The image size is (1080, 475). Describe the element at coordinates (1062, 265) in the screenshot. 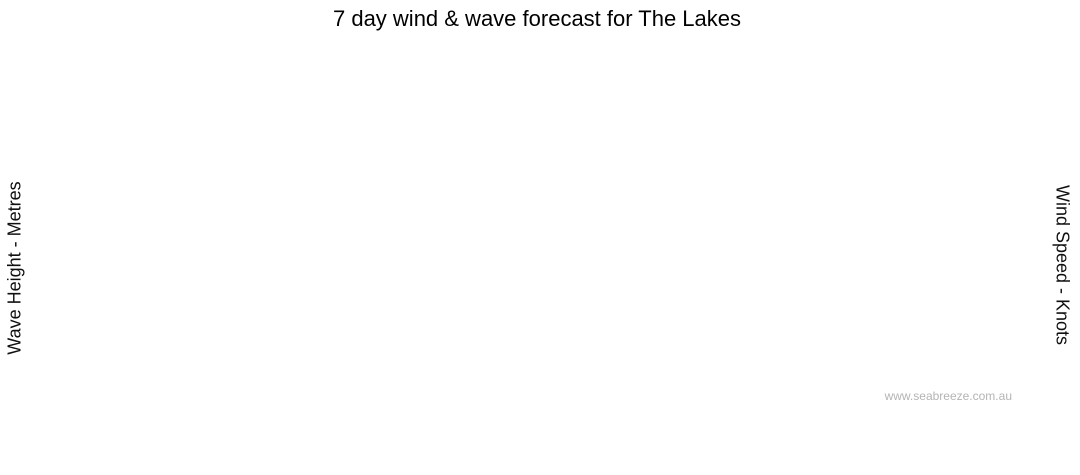

I see `wind-speed-axis-label: Wind Speed - Knots` at that location.